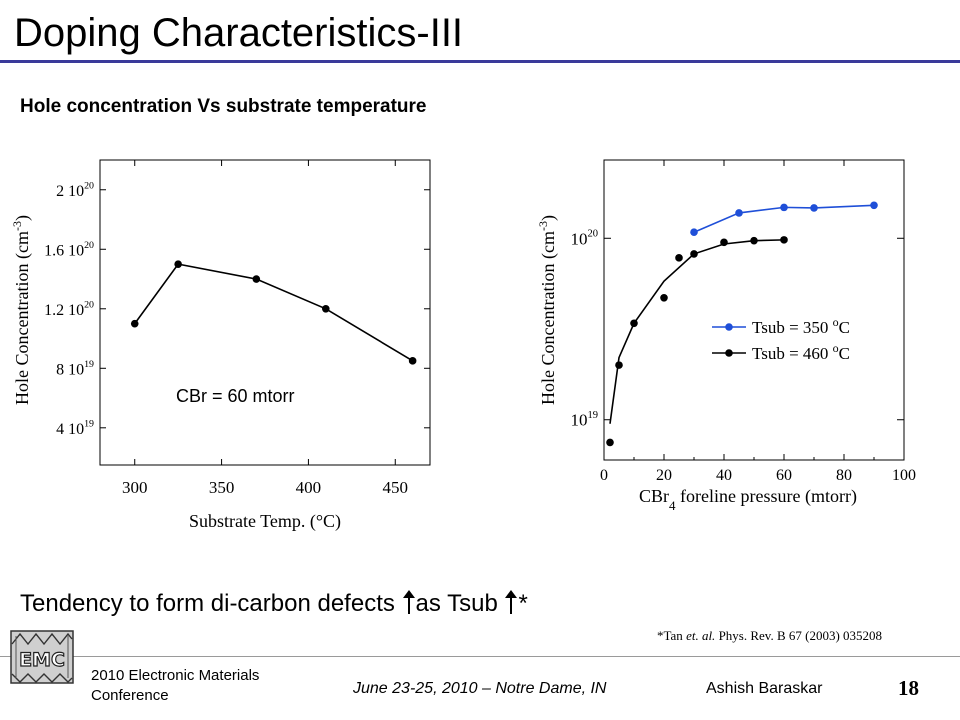 The image size is (960, 720). I want to click on legend-label: Tsub = 460 oC, so click(801, 352).